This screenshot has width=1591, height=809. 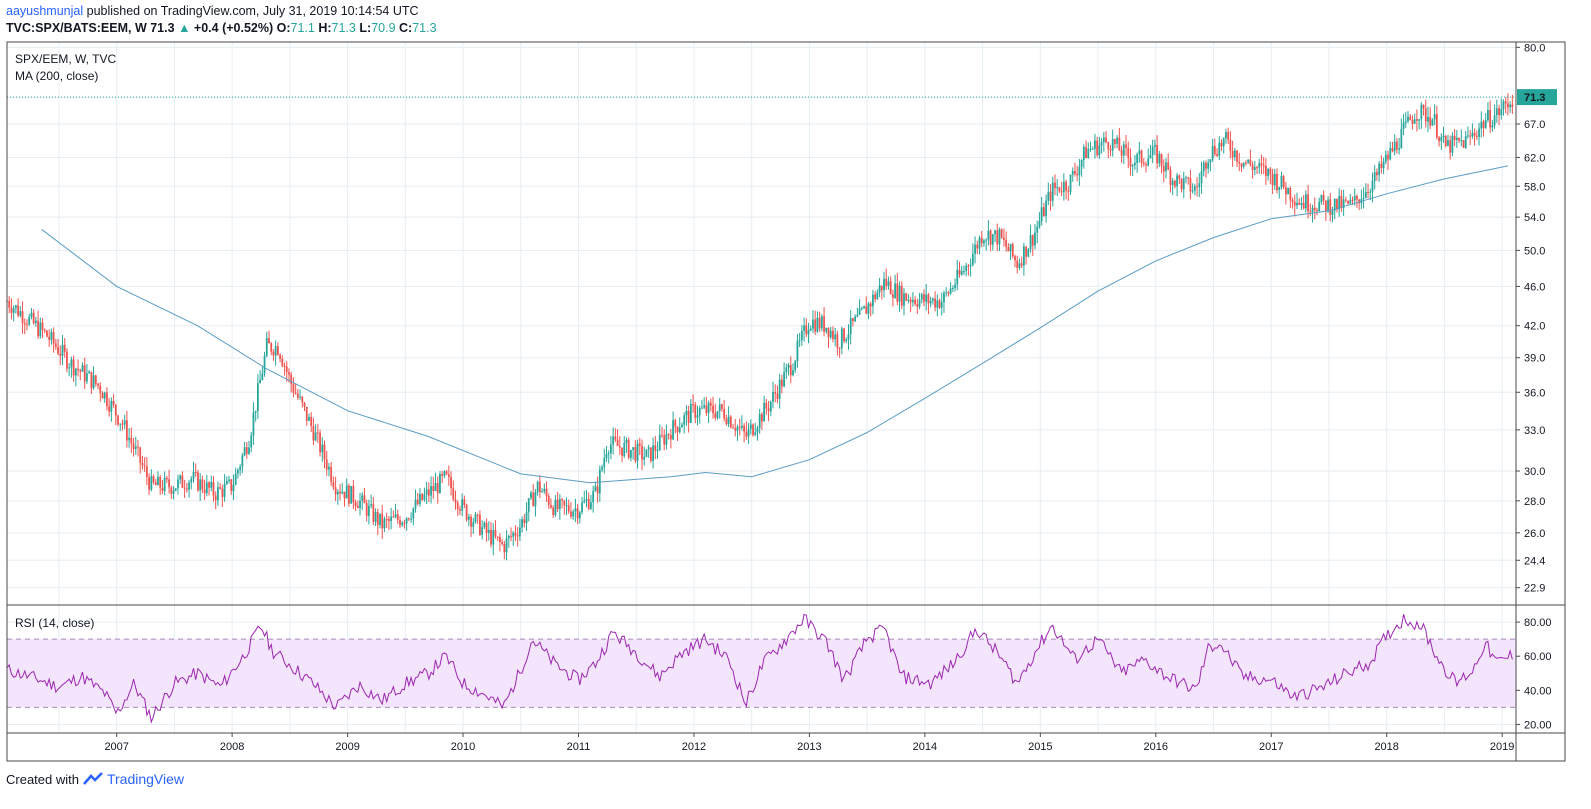 What do you see at coordinates (1534, 674) in the screenshot?
I see `rsi-axis: 80.00 60.00 40.00 20.00` at bounding box center [1534, 674].